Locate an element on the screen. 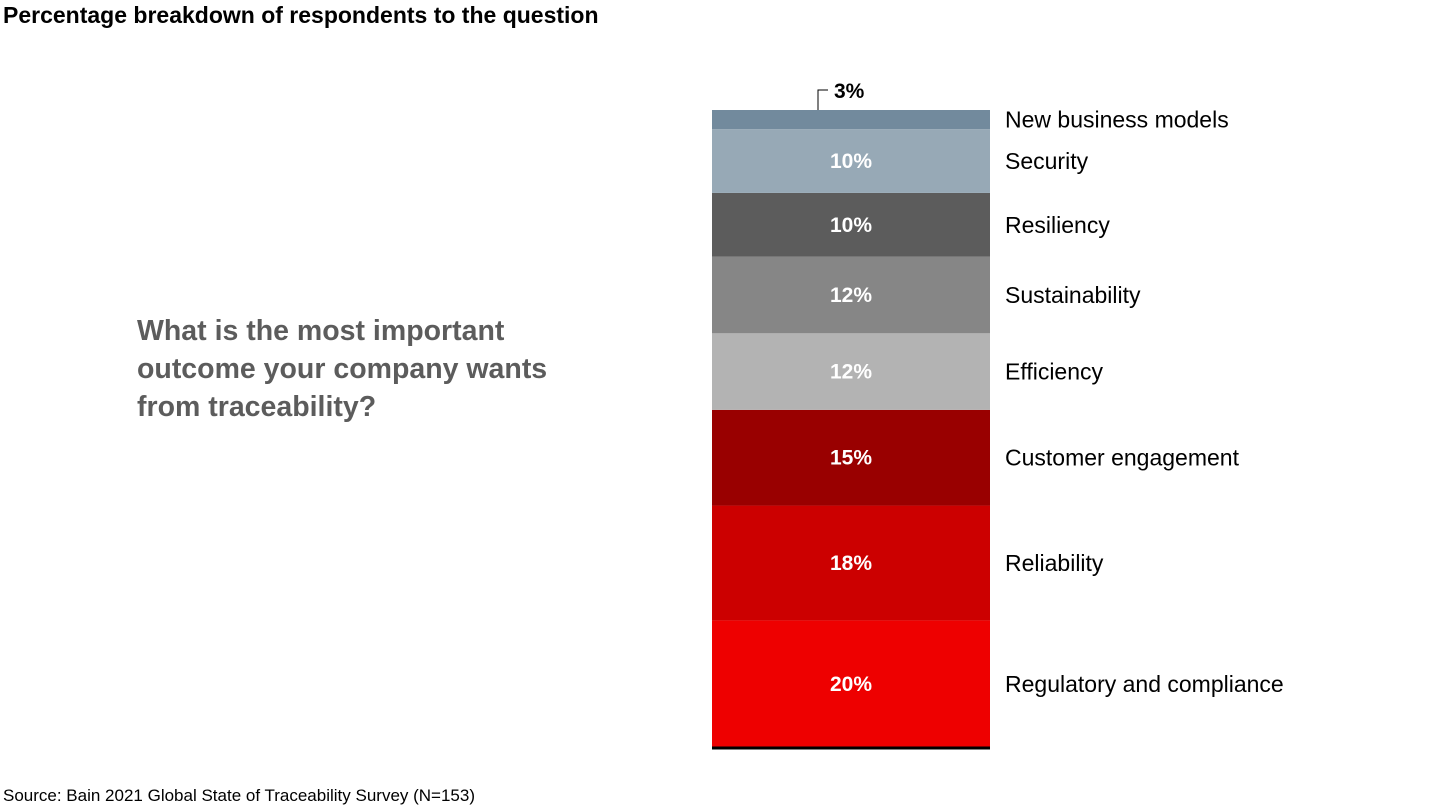 Image resolution: width=1440 pixels, height=810 pixels. bar-segment-regulatory-and-compliance is located at coordinates (851, 684).